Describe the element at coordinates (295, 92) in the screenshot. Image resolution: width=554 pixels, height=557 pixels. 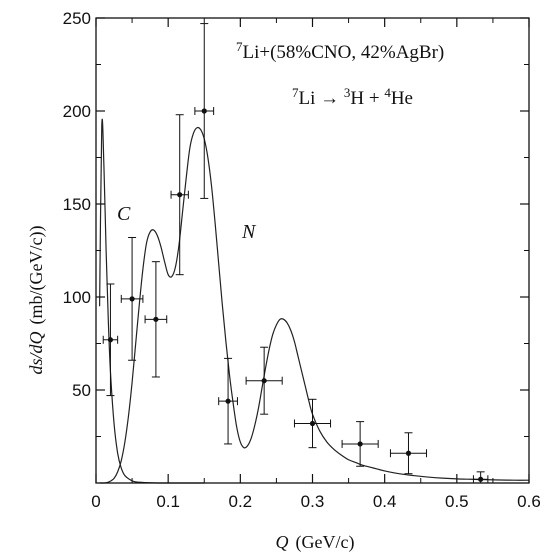
I see `annotation-line-2-sup-a: 7` at that location.